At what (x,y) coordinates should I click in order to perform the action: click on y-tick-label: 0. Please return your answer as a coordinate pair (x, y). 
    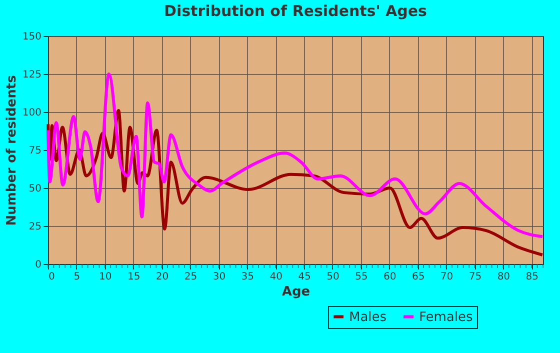
    Looking at the image, I should click on (38, 265).